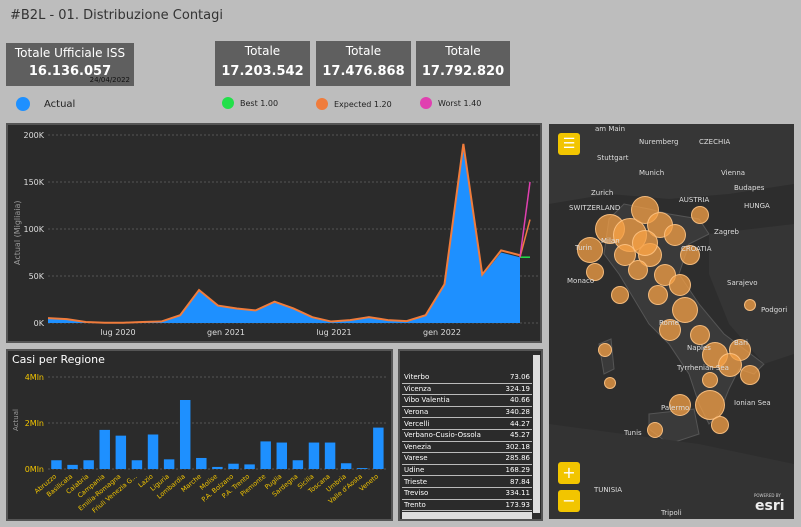 This screenshot has height=527, width=801. Describe the element at coordinates (752, 403) in the screenshot. I see `map-label: Ionian Sea` at that location.